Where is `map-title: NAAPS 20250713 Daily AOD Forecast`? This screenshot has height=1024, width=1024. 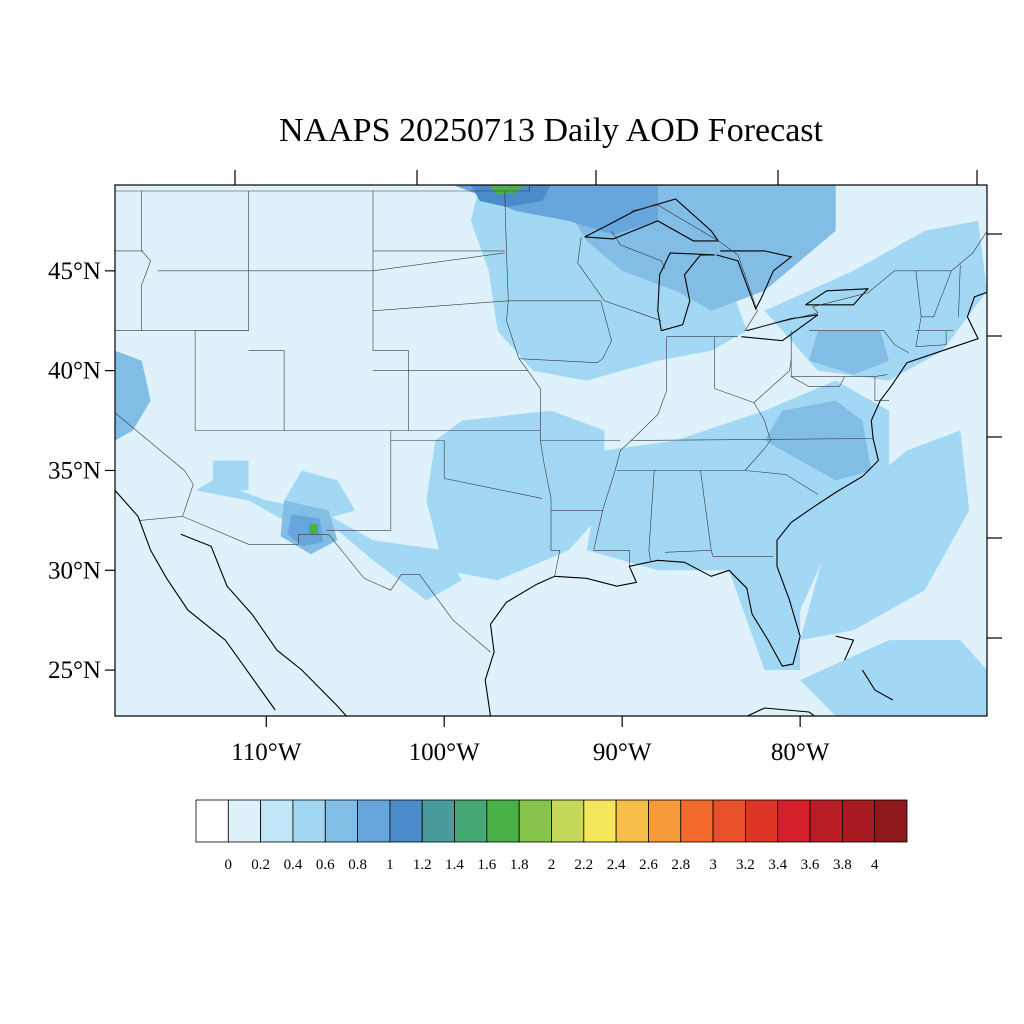
map-title: NAAPS 20250713 Daily AOD Forecast is located at coordinates (551, 130).